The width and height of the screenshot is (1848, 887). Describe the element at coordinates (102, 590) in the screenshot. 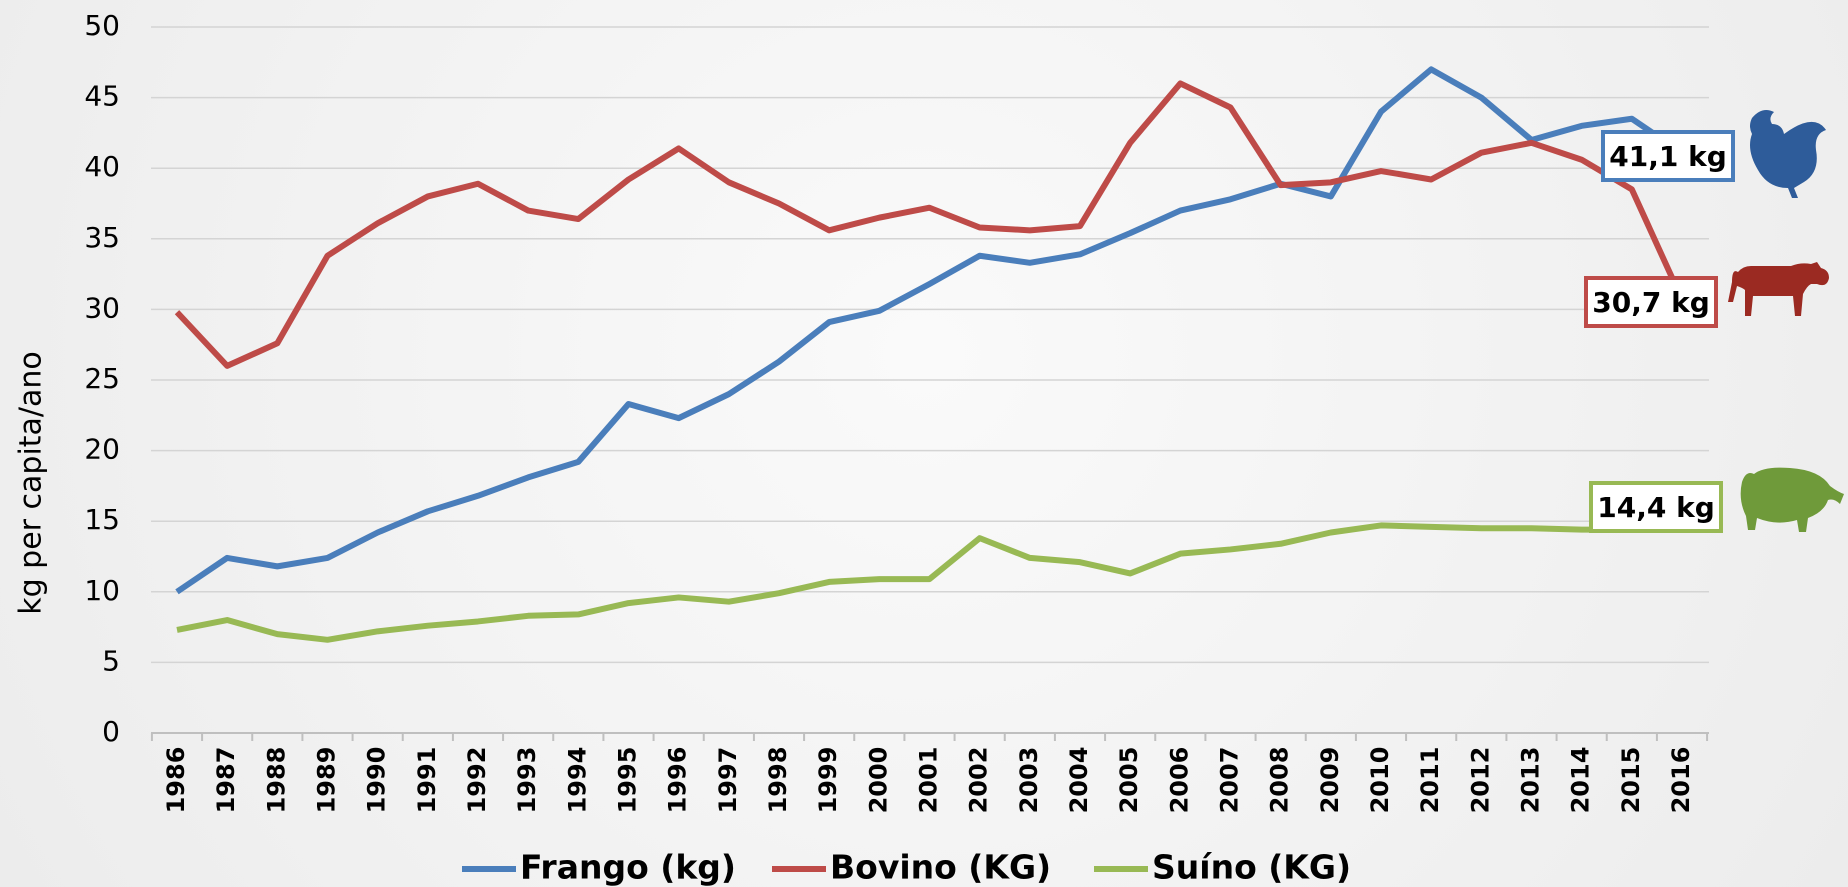

I see `y-tick-label: 10` at that location.